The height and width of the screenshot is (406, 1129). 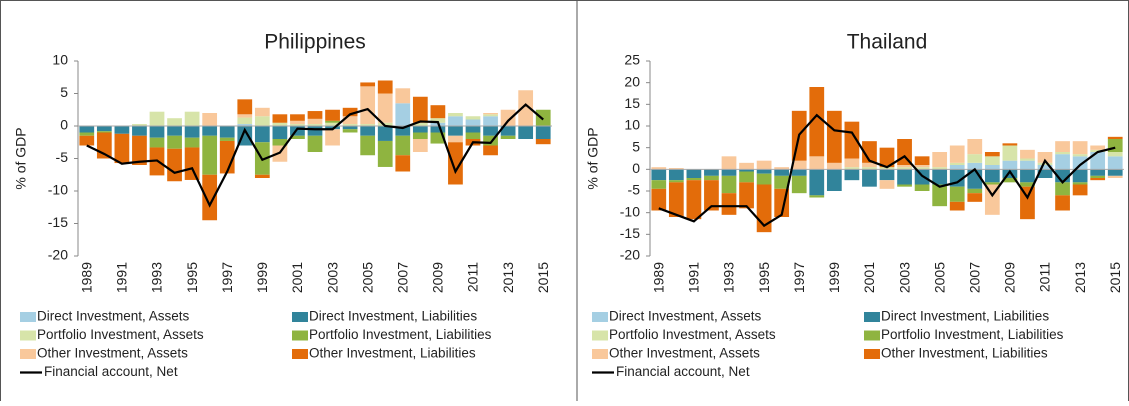 I want to click on y-tick-label: -20, so click(x=630, y=255).